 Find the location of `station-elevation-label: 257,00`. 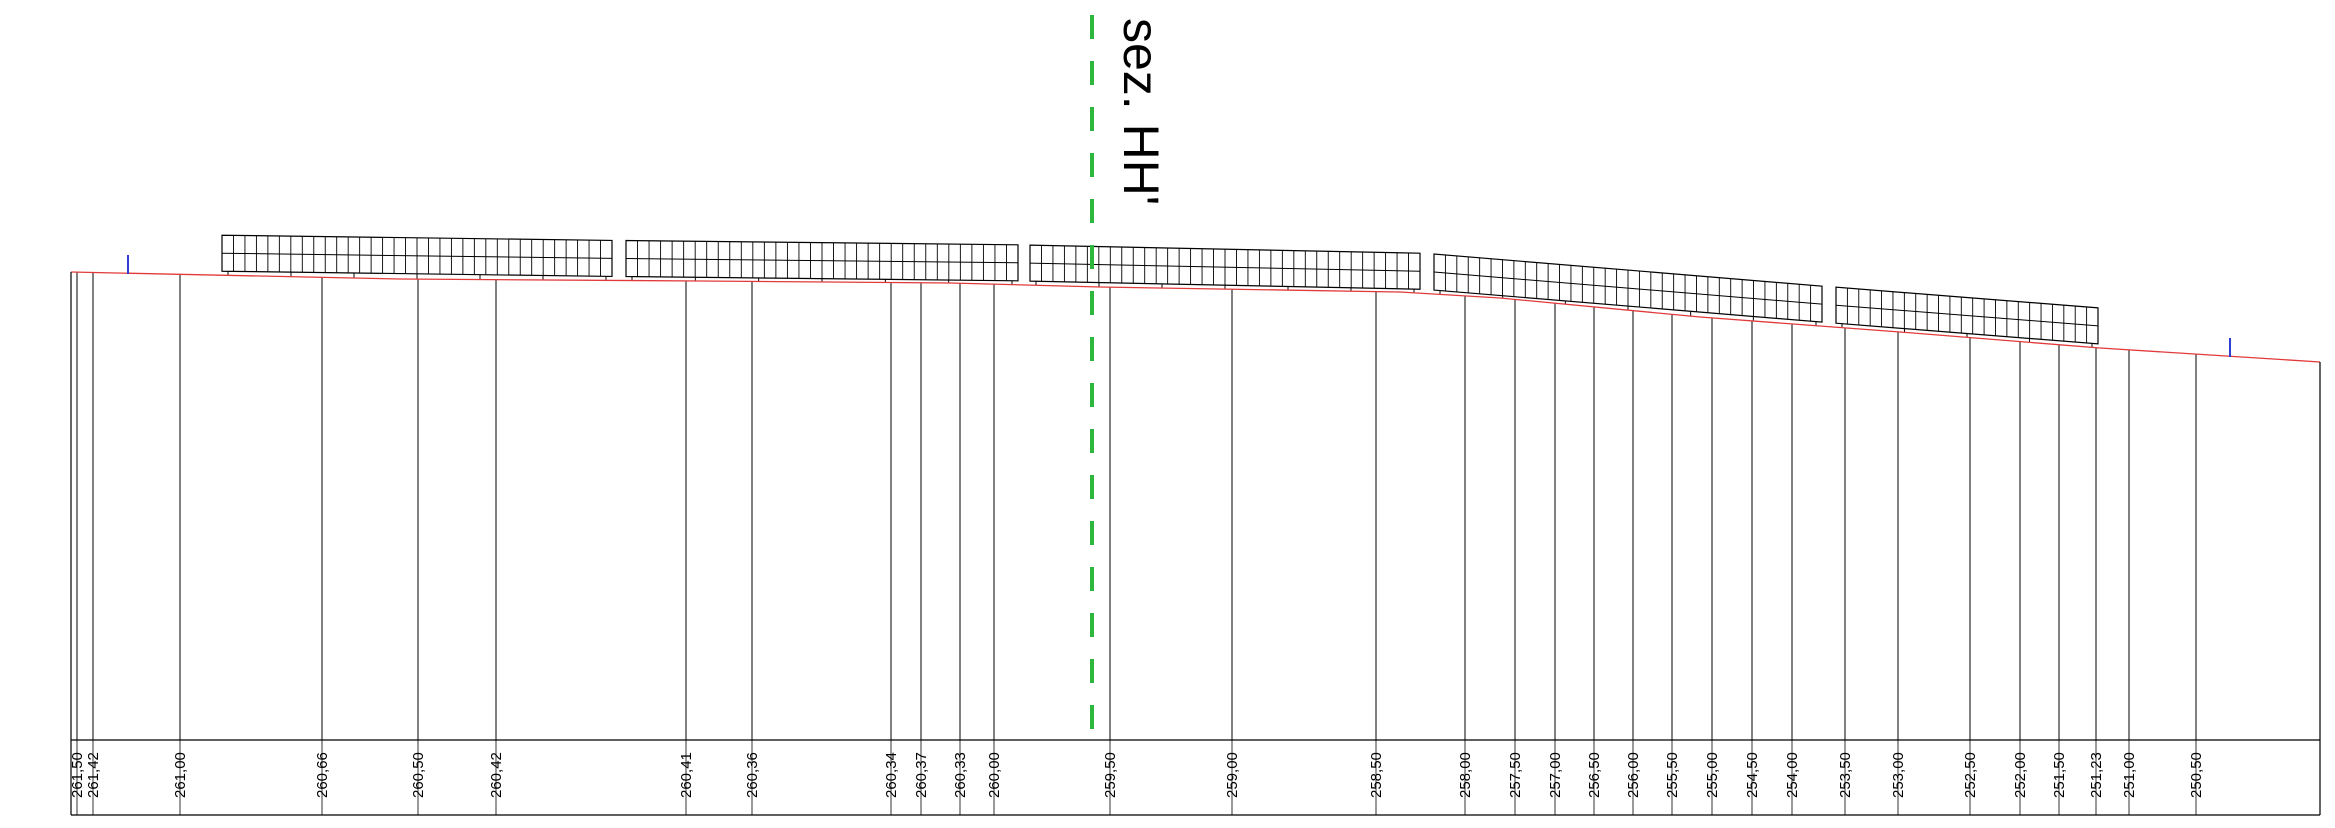

station-elevation-label: 257,00 is located at coordinates (1555, 775).